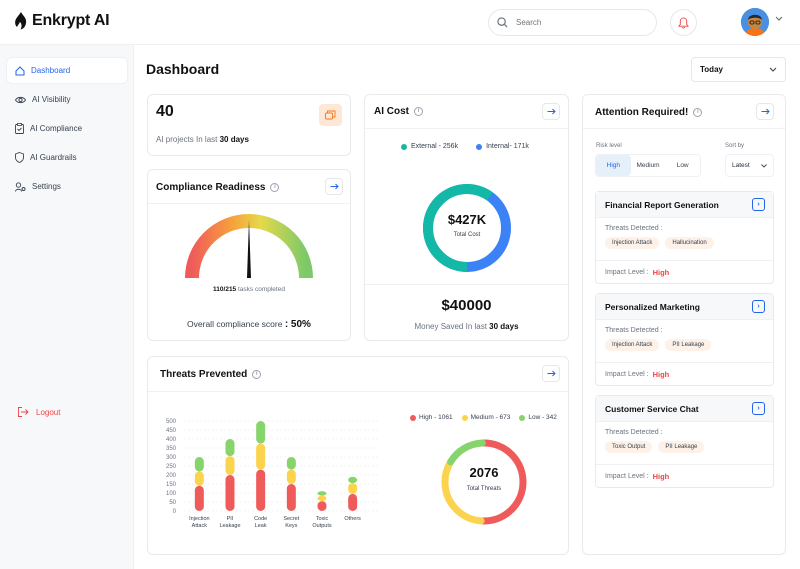 This screenshot has height=569, width=800. I want to click on compliance-title: Compliance Readiness, so click(211, 187).